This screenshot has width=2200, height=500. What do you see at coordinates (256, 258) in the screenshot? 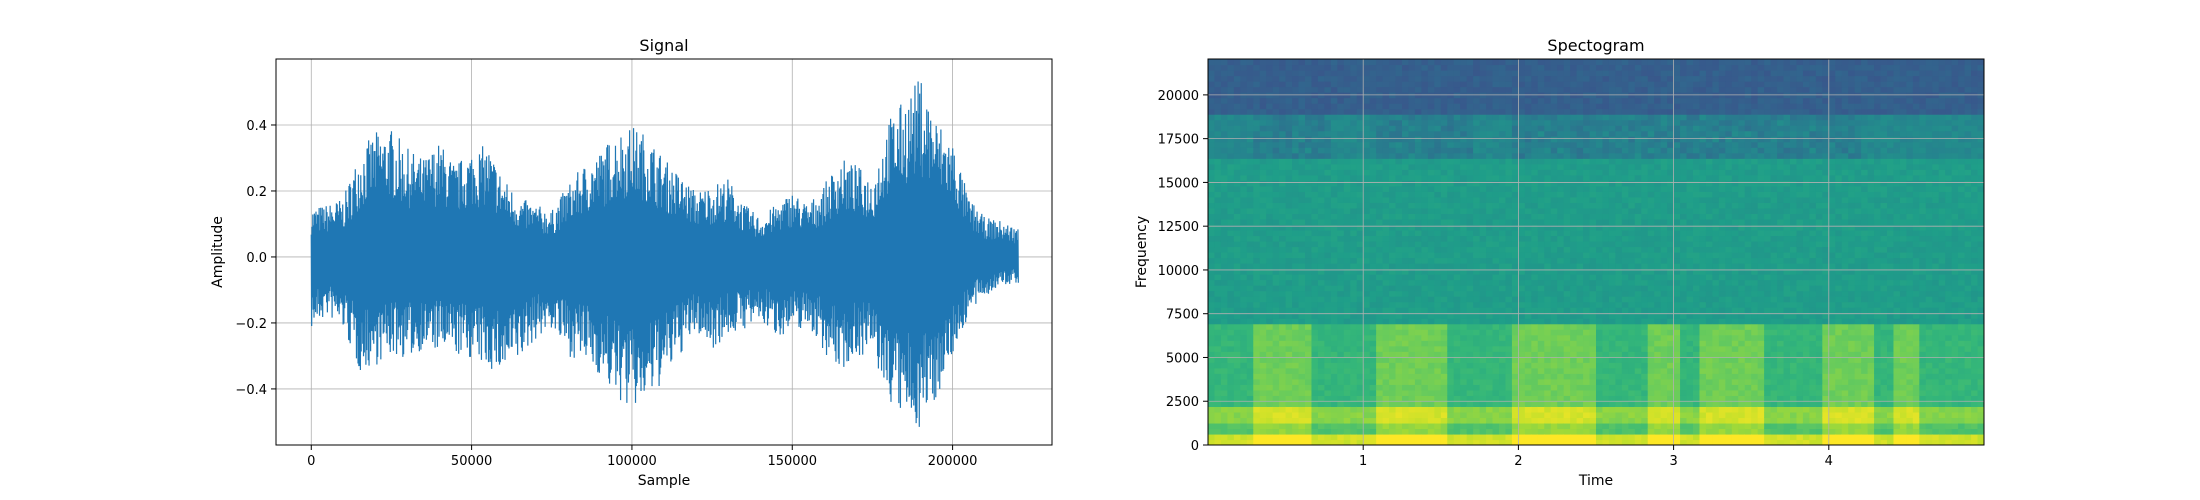
I see `signal-y-tick-label: 0.0` at bounding box center [256, 258].